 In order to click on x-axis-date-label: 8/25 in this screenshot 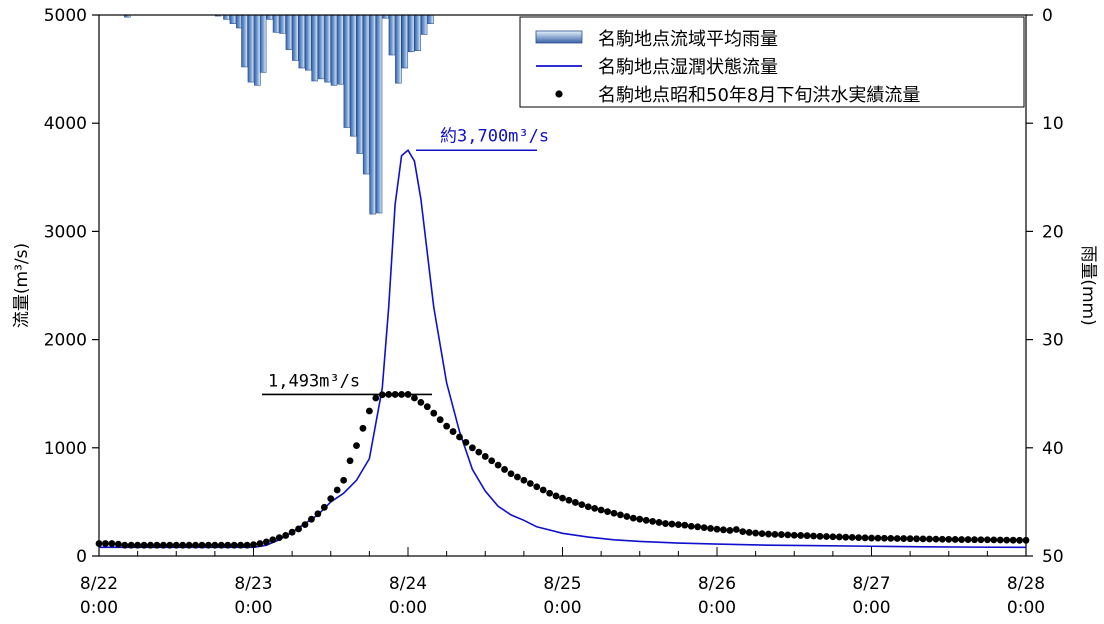, I will do `click(562, 584)`.